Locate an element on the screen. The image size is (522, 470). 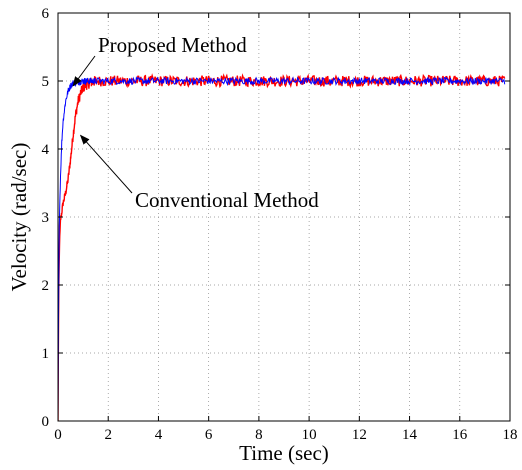
y-tick-label: 2 is located at coordinates (46, 286).